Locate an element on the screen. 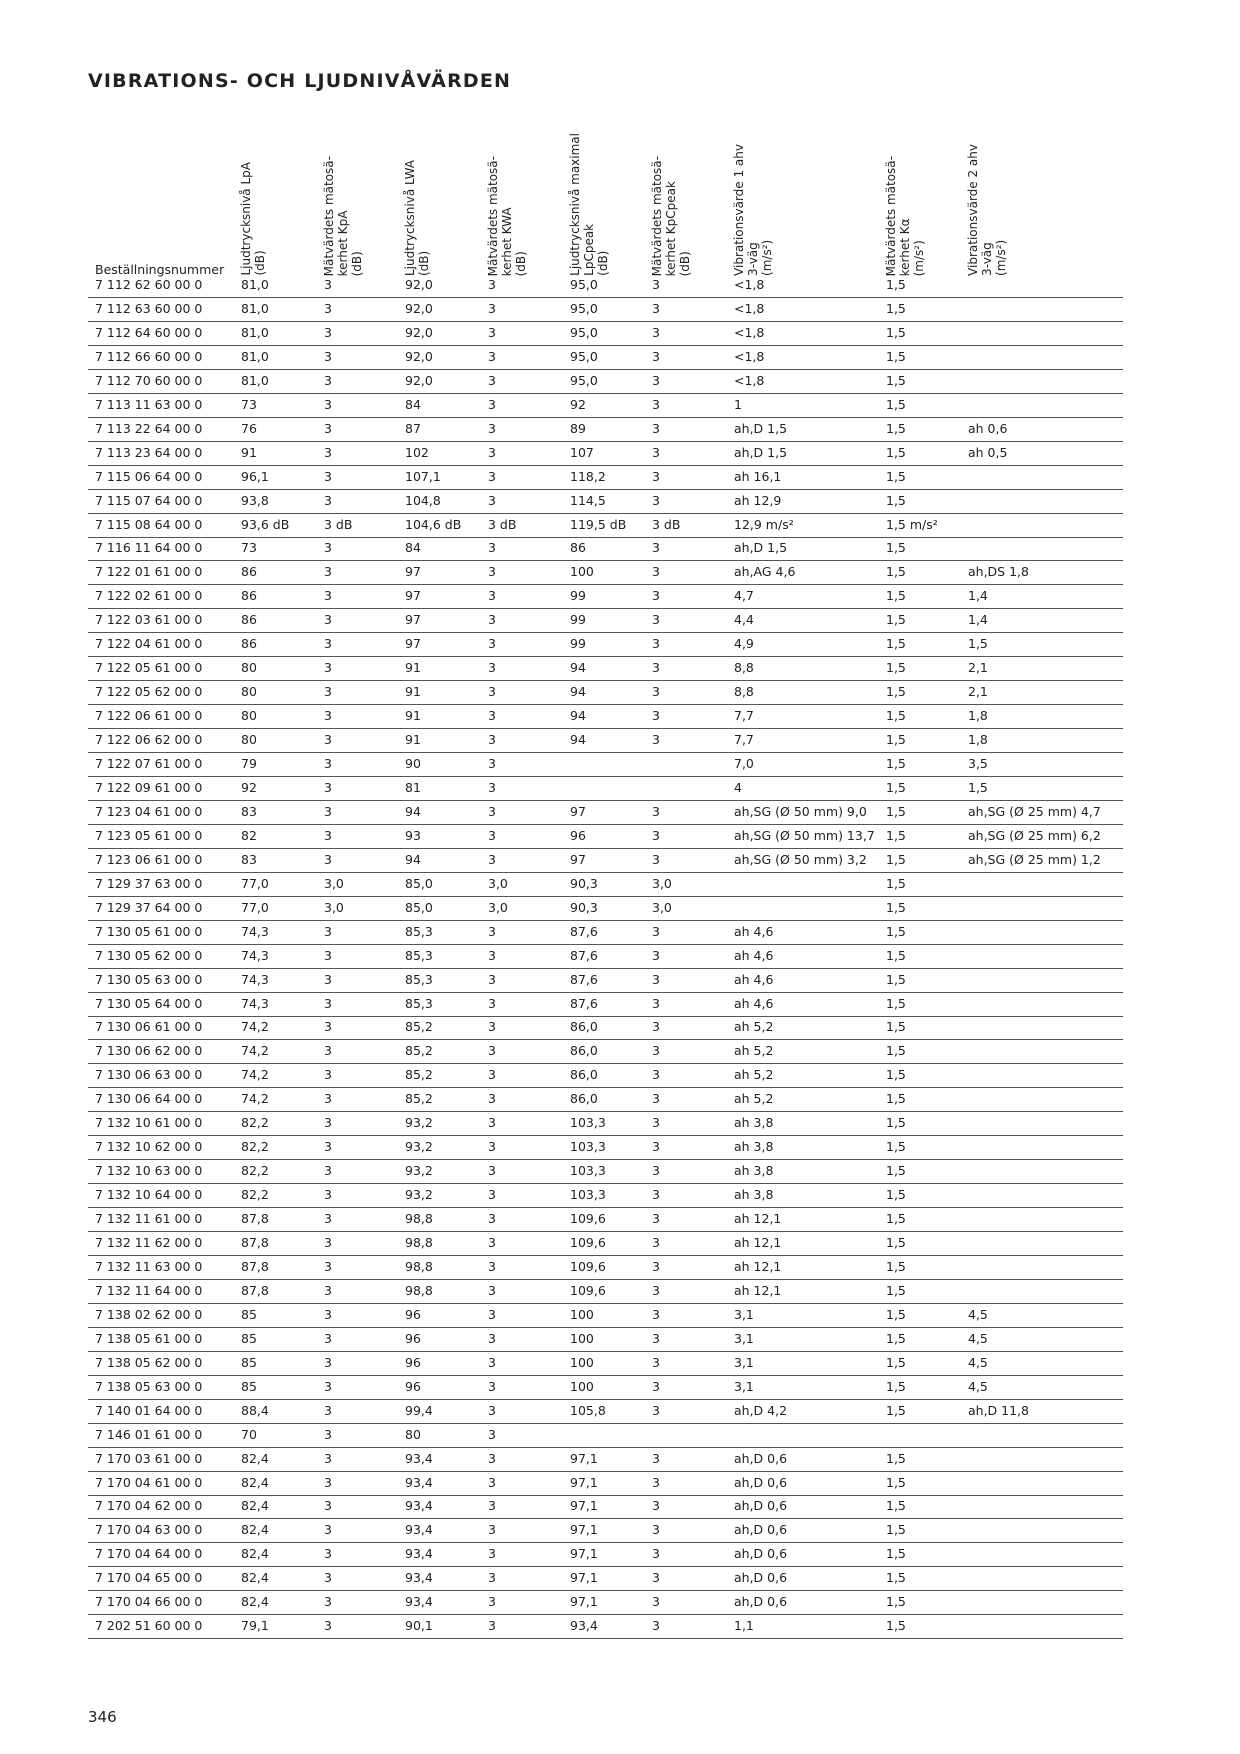 The image size is (1240, 1754). header-line: Mätvärdets mätosä- is located at coordinates (493, 215).